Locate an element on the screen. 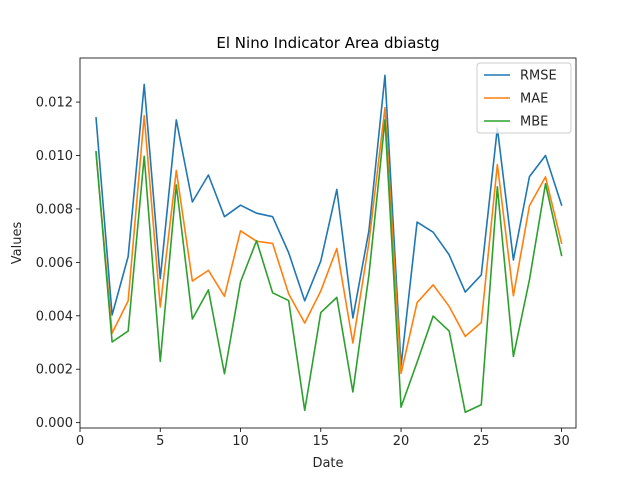 The image size is (640, 480). y-tick-label: 0.002 is located at coordinates (54, 370).